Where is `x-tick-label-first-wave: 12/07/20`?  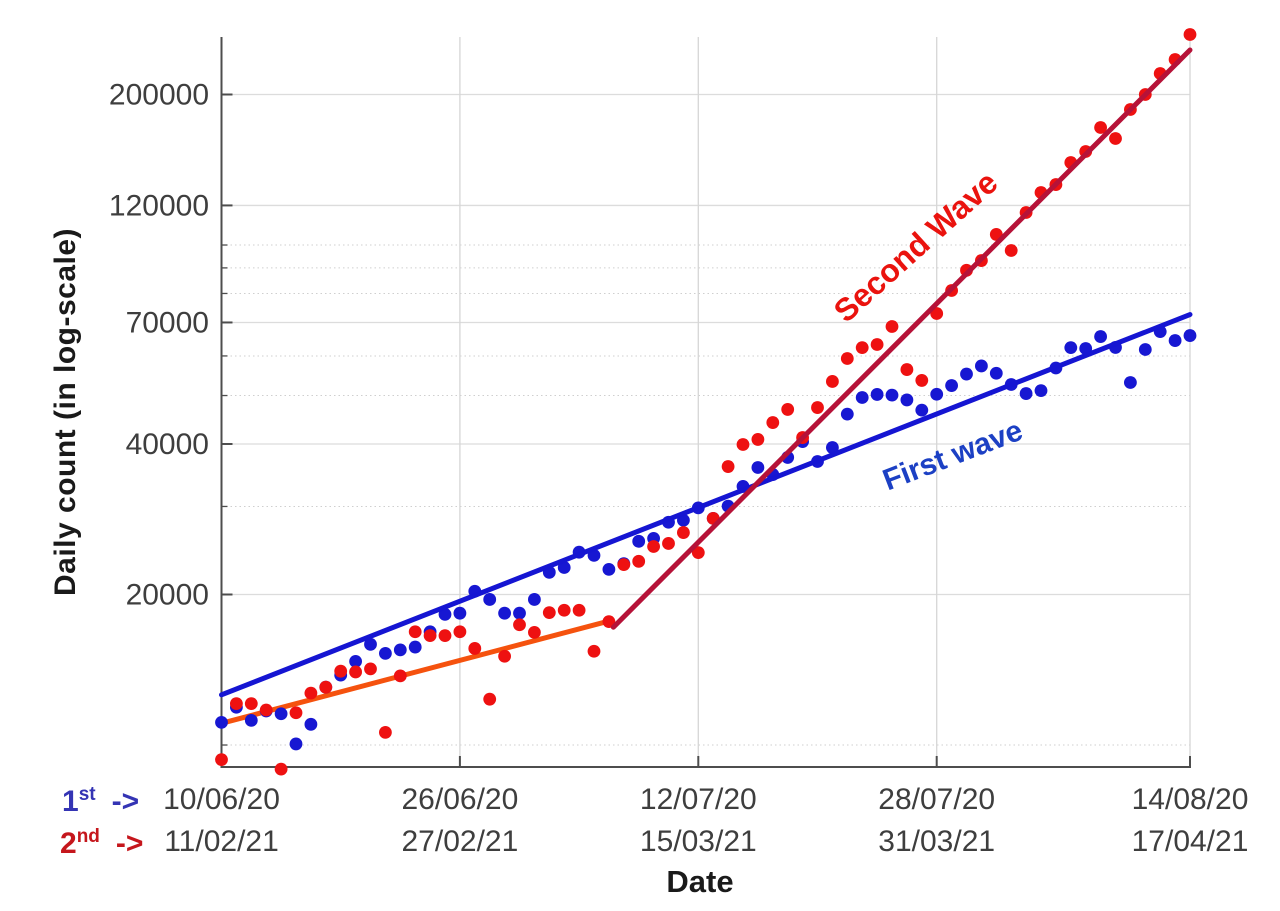 x-tick-label-first-wave: 12/07/20 is located at coordinates (698, 799).